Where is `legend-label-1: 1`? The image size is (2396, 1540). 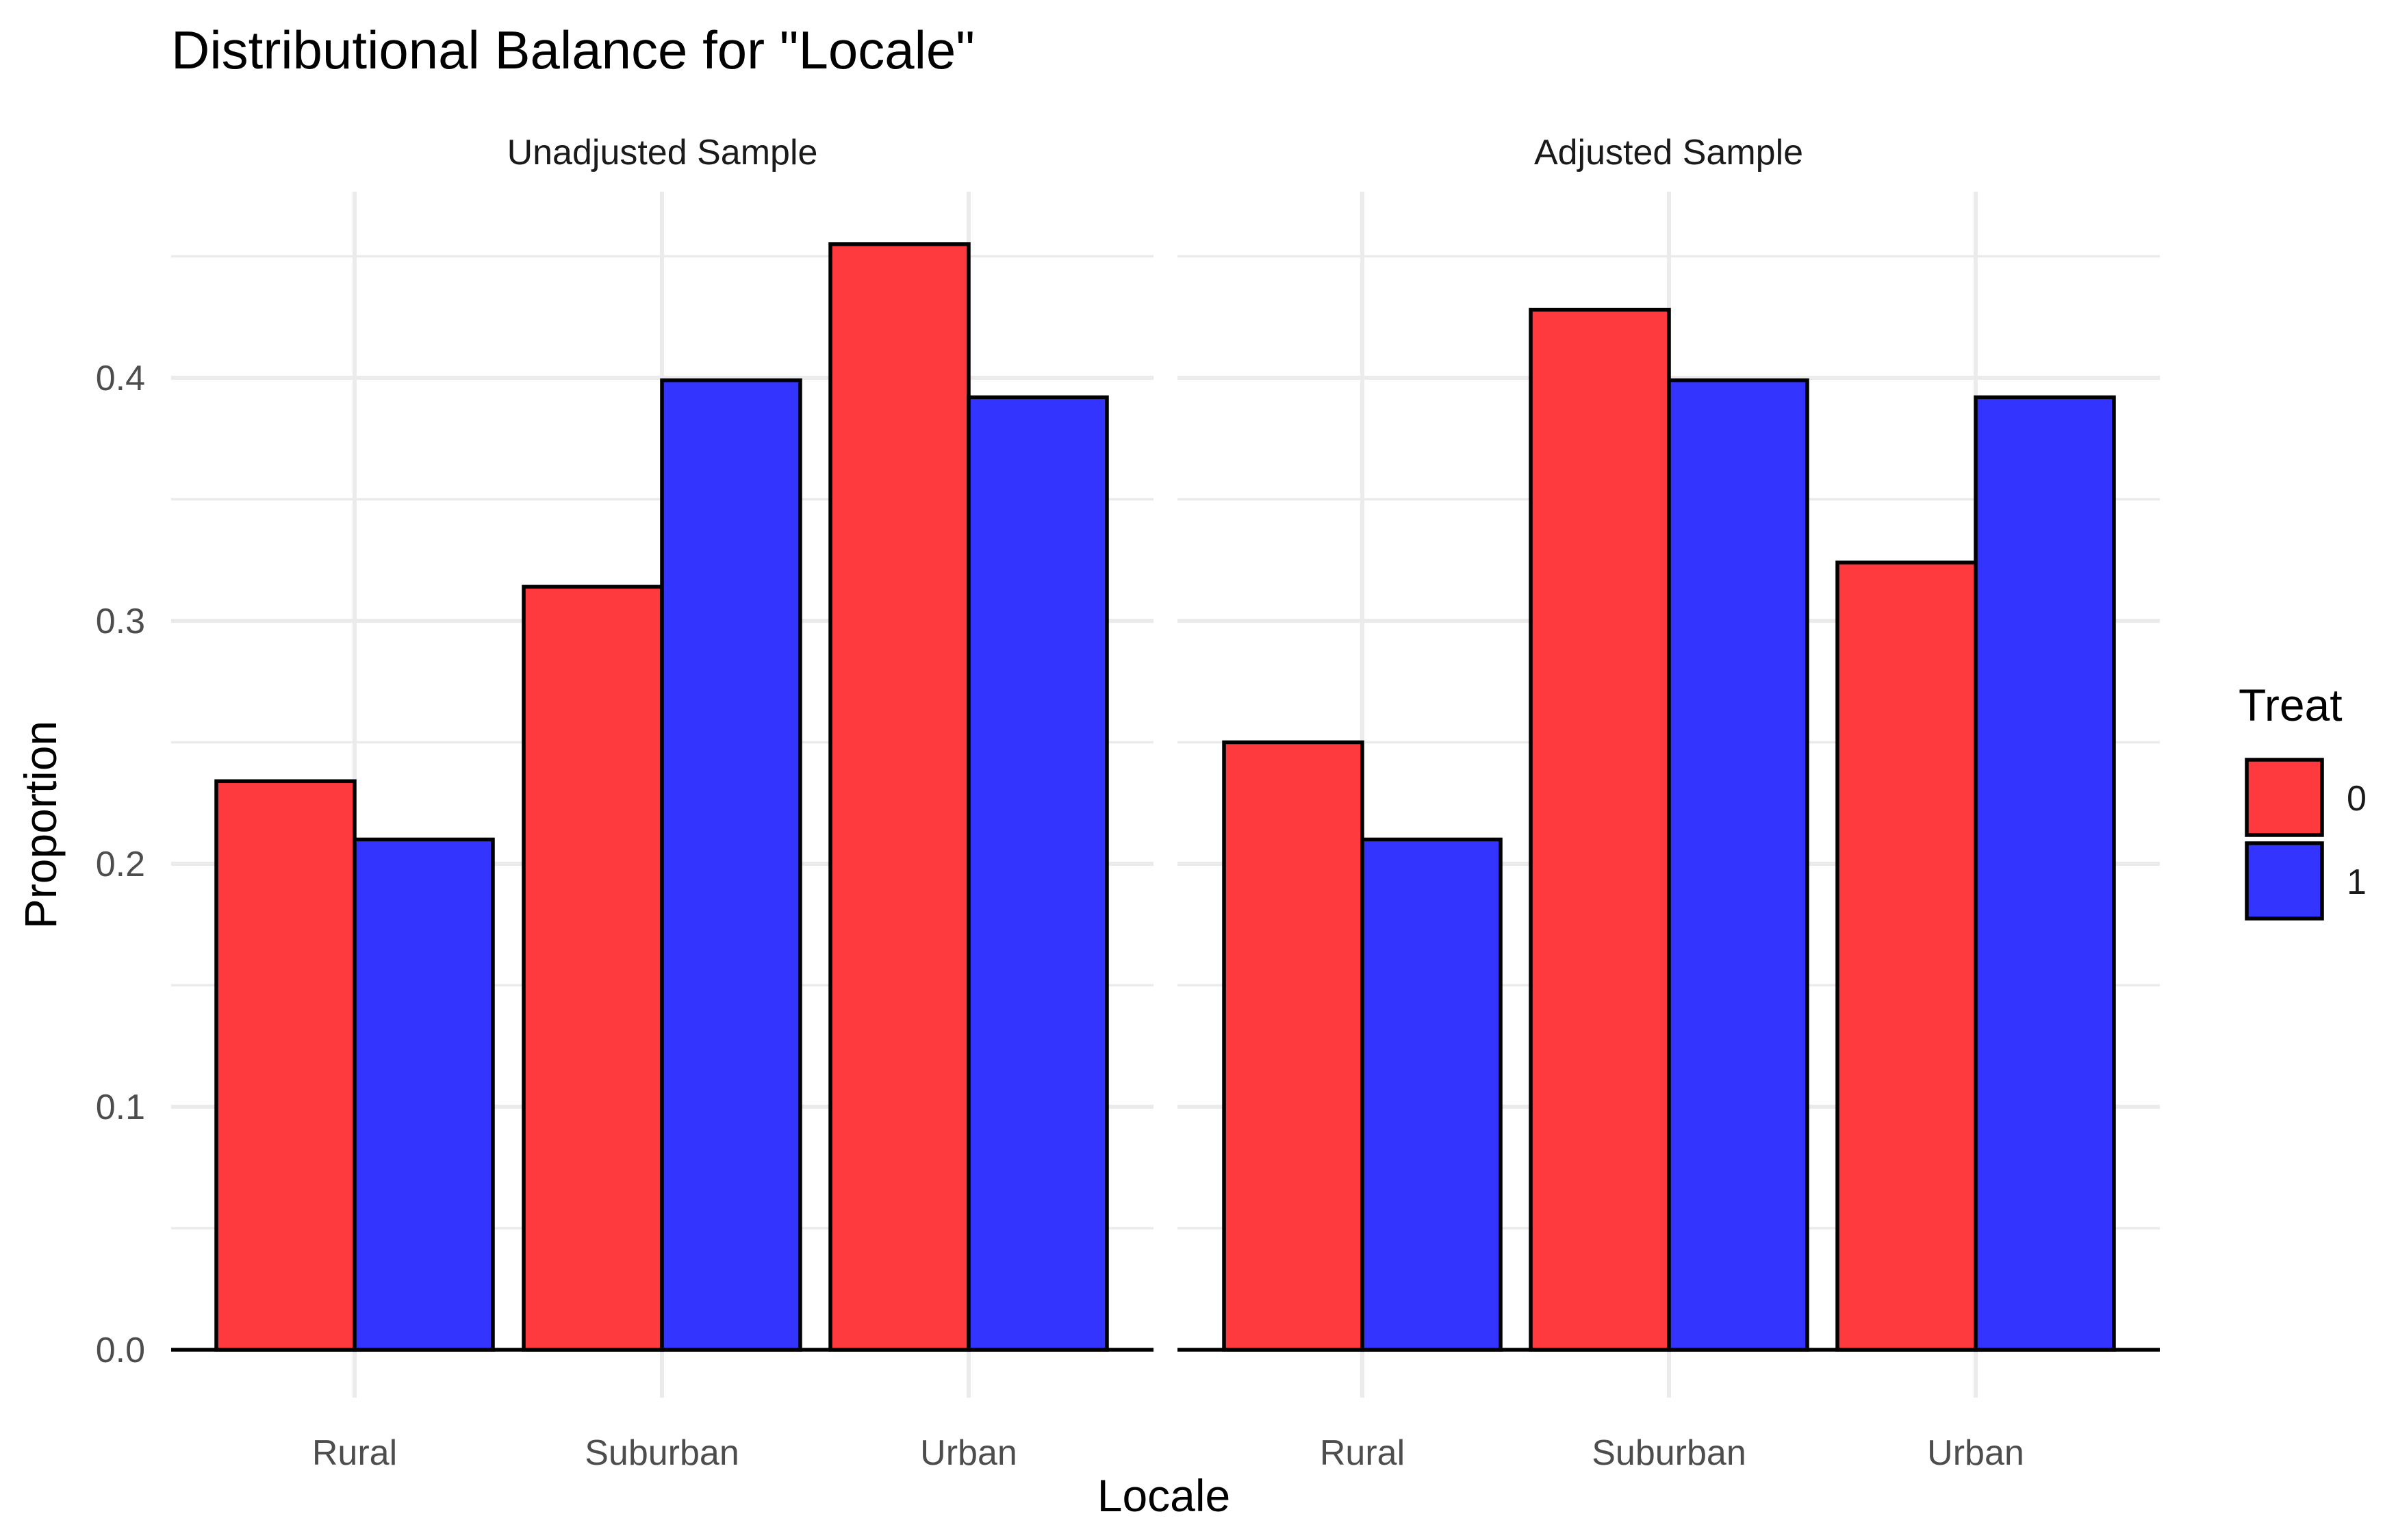
legend-label-1: 1 is located at coordinates (2357, 882).